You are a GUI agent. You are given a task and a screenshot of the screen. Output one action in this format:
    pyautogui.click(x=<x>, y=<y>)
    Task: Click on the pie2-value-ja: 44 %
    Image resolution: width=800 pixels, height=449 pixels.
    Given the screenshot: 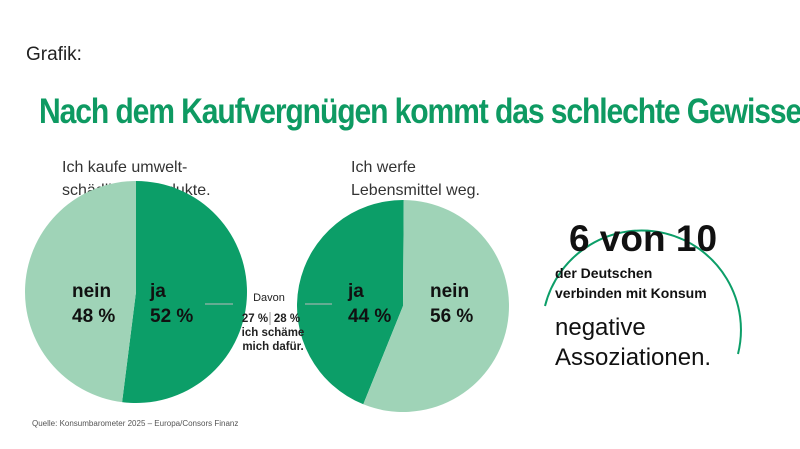 What is the action you would take?
    pyautogui.click(x=369, y=316)
    